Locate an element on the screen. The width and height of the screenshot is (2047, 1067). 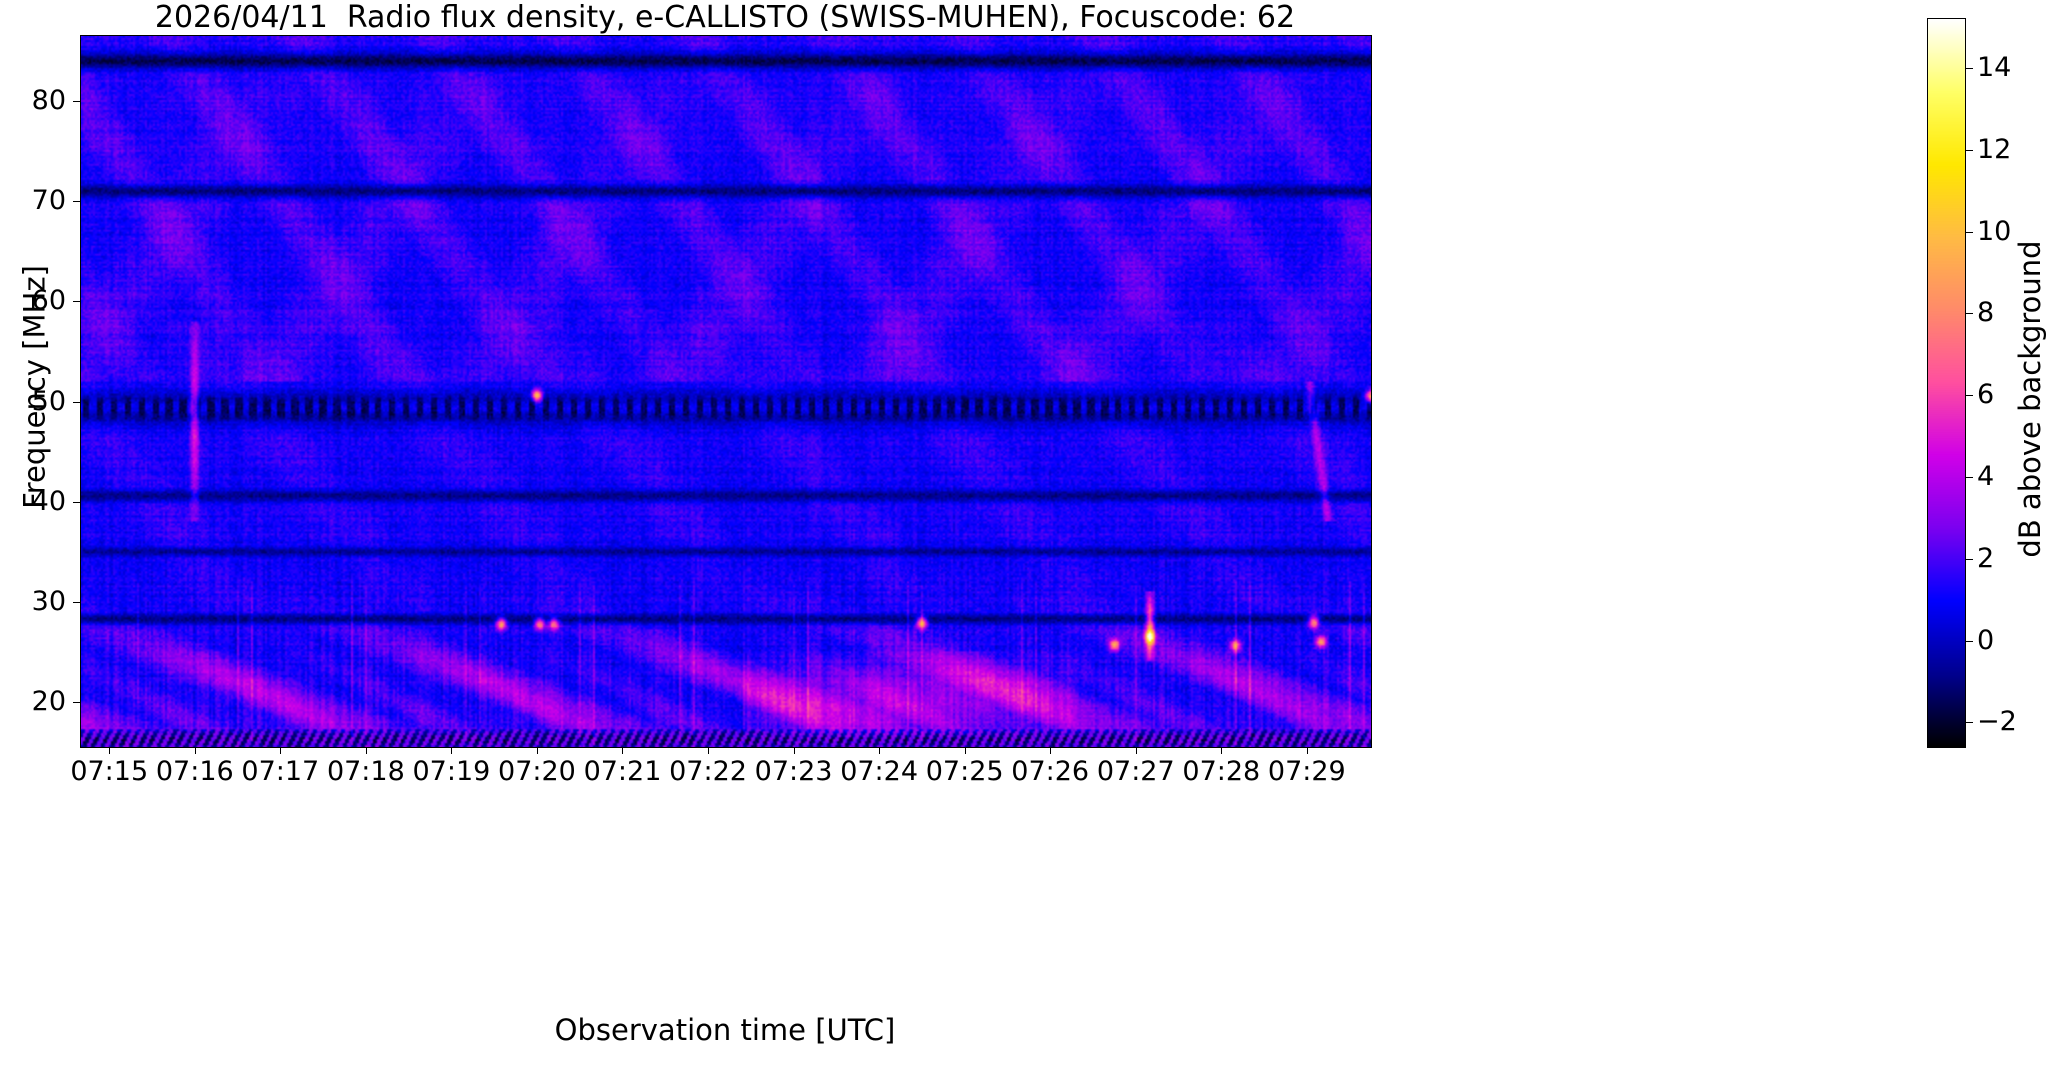
y-tick-label: 60 is located at coordinates (48, 301).